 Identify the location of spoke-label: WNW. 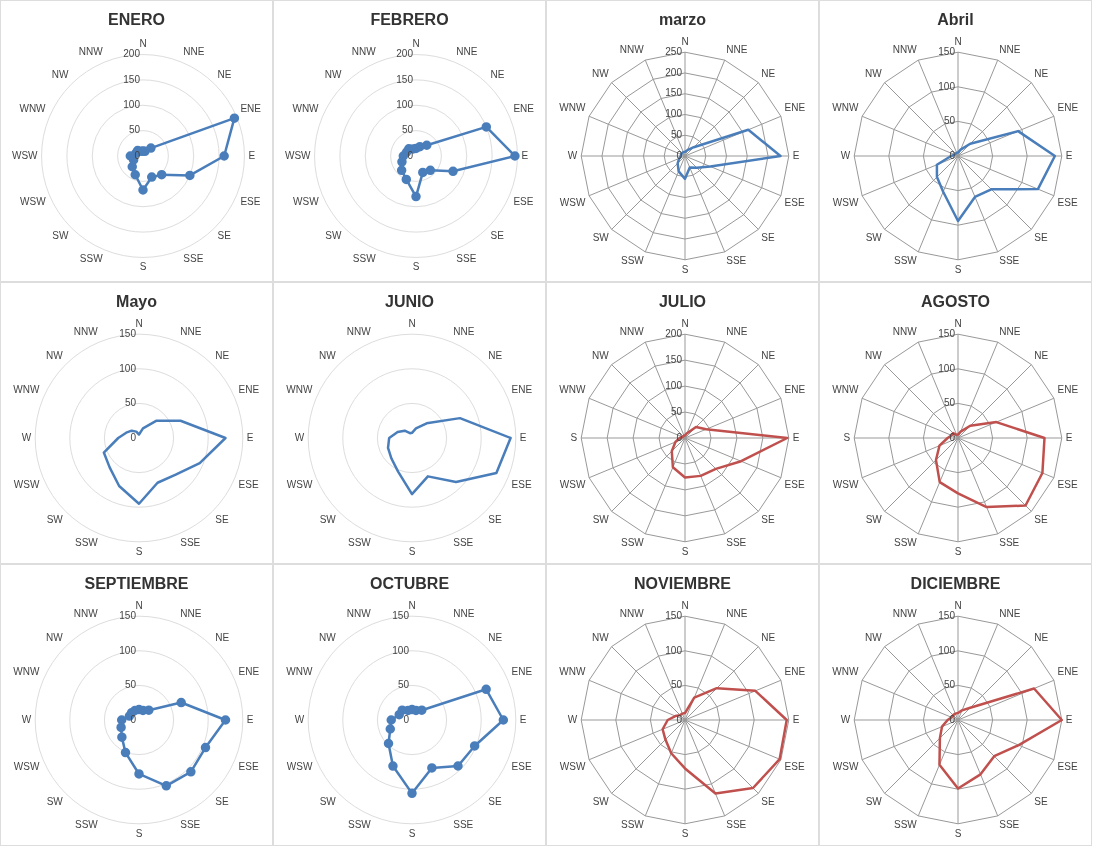
(845, 390).